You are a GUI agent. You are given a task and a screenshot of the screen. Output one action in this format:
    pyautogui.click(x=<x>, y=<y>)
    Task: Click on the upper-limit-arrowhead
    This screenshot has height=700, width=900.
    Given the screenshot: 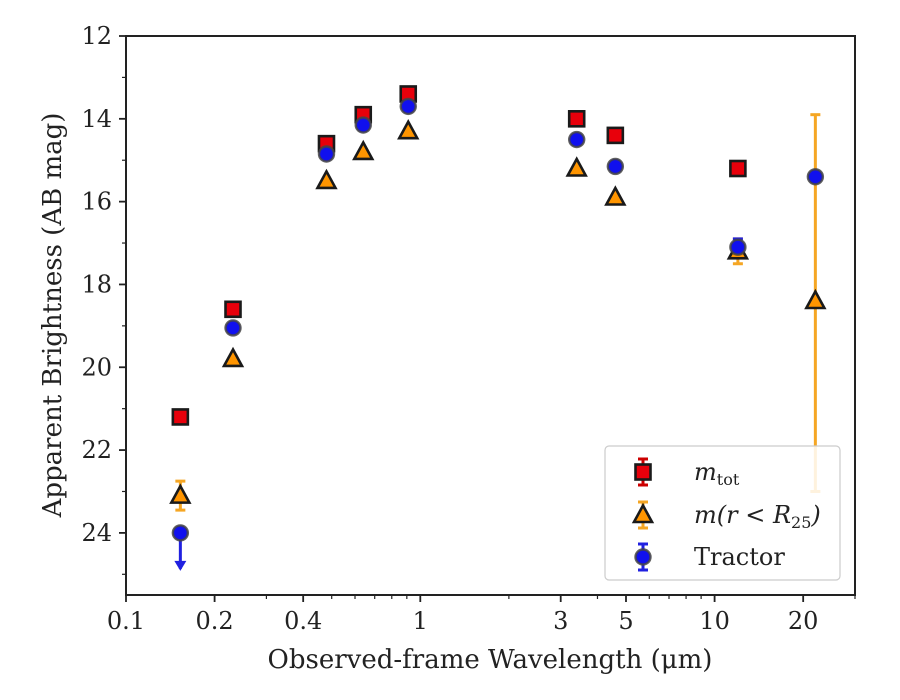 What is the action you would take?
    pyautogui.click(x=180, y=565)
    